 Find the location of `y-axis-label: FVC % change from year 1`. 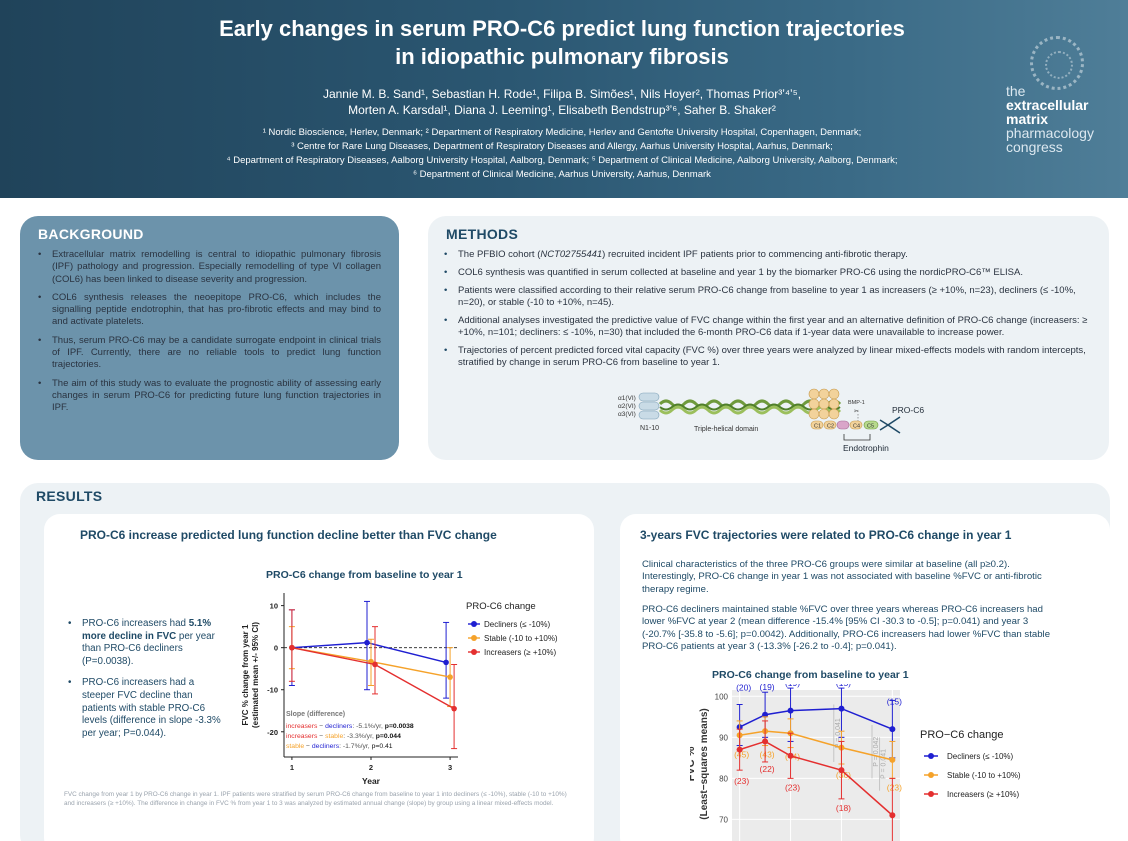

y-axis-label: FVC % change from year 1 is located at coordinates (245, 674).